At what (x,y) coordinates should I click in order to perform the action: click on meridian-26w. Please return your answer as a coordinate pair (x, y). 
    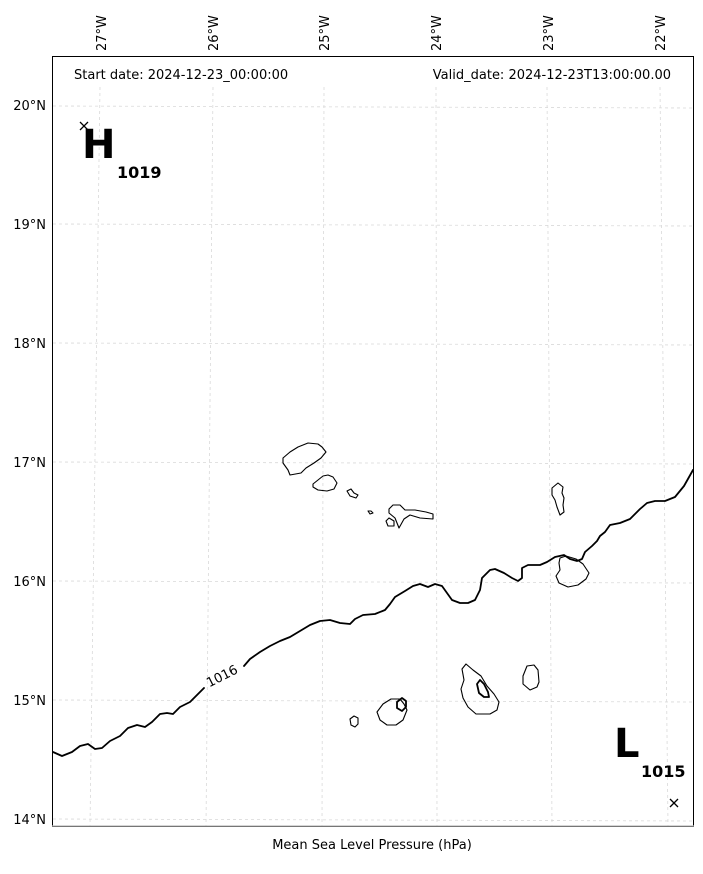
    Looking at the image, I should click on (209, 456).